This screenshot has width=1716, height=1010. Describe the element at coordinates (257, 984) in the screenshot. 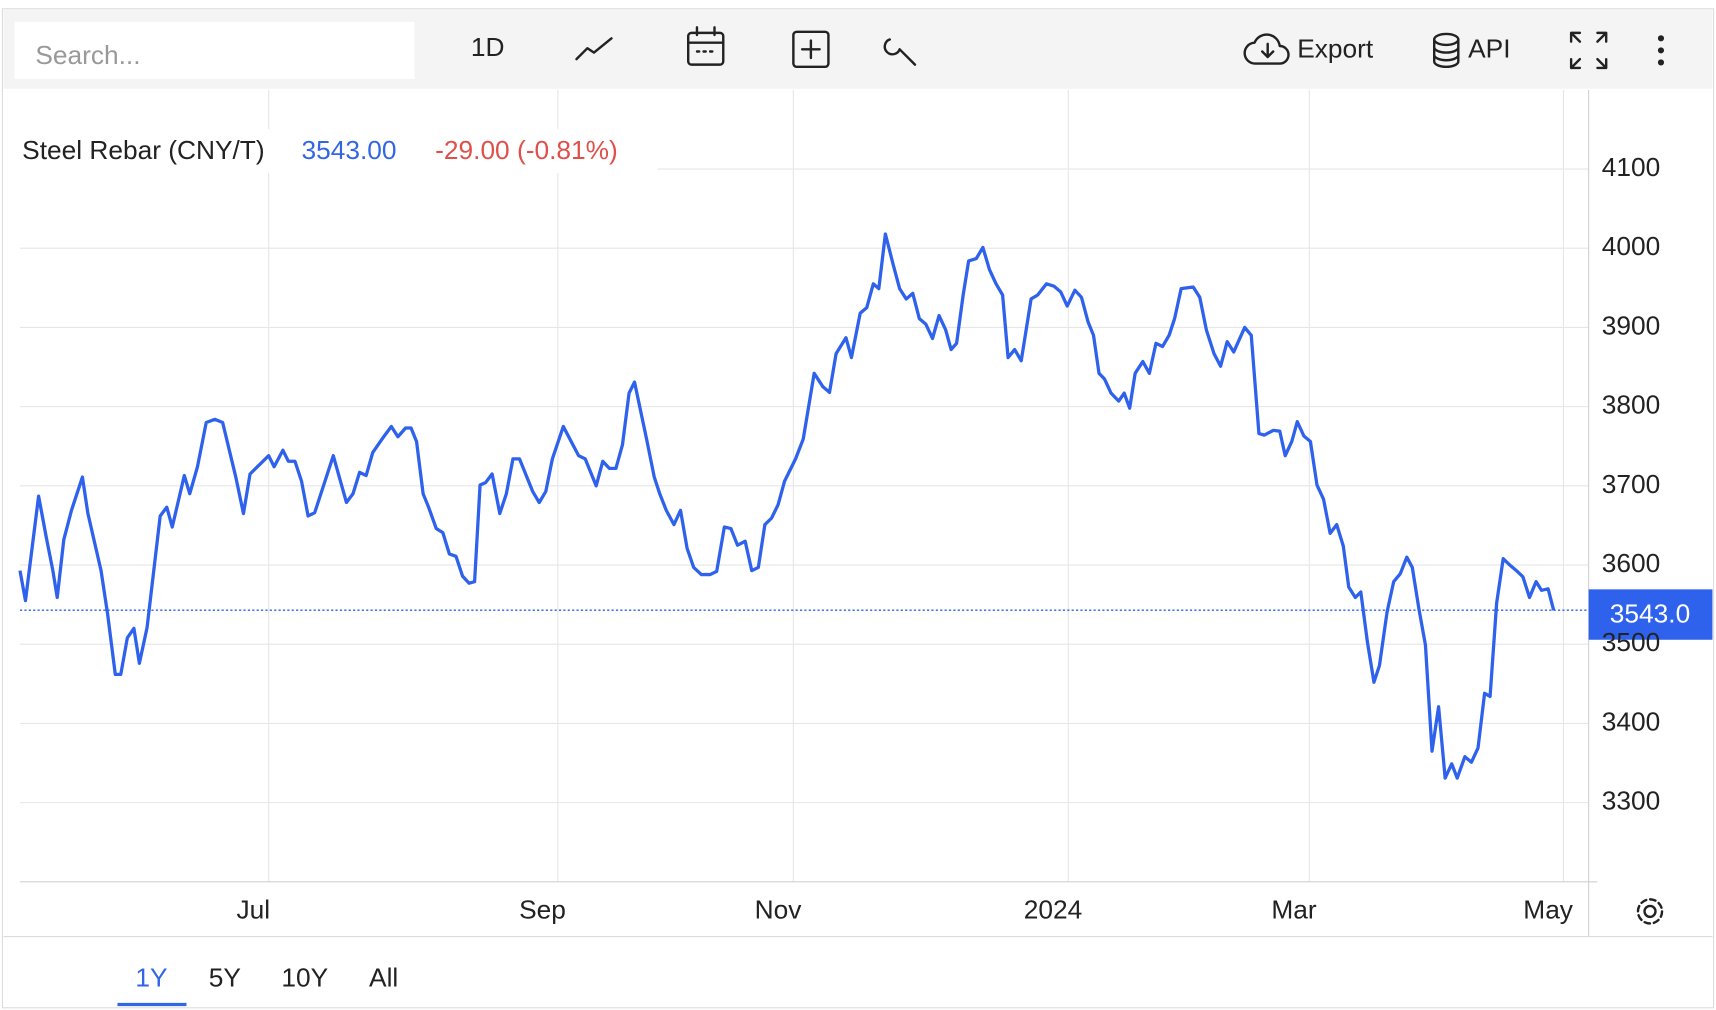

I see `range-selector: 1Y 5Y 10Y All` at that location.